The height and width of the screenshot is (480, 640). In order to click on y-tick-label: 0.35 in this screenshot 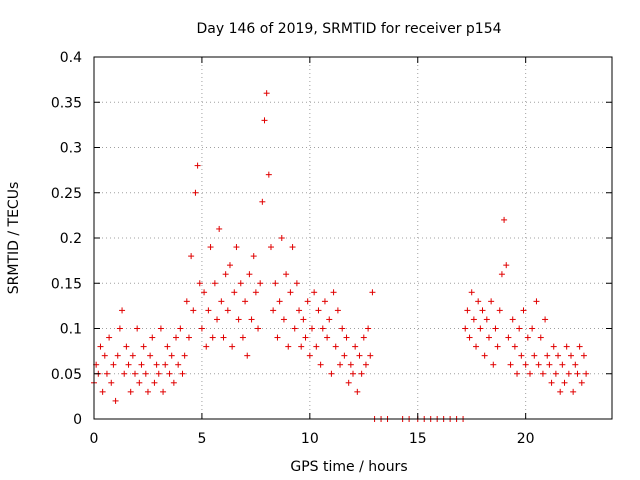, I will do `click(66, 103)`.